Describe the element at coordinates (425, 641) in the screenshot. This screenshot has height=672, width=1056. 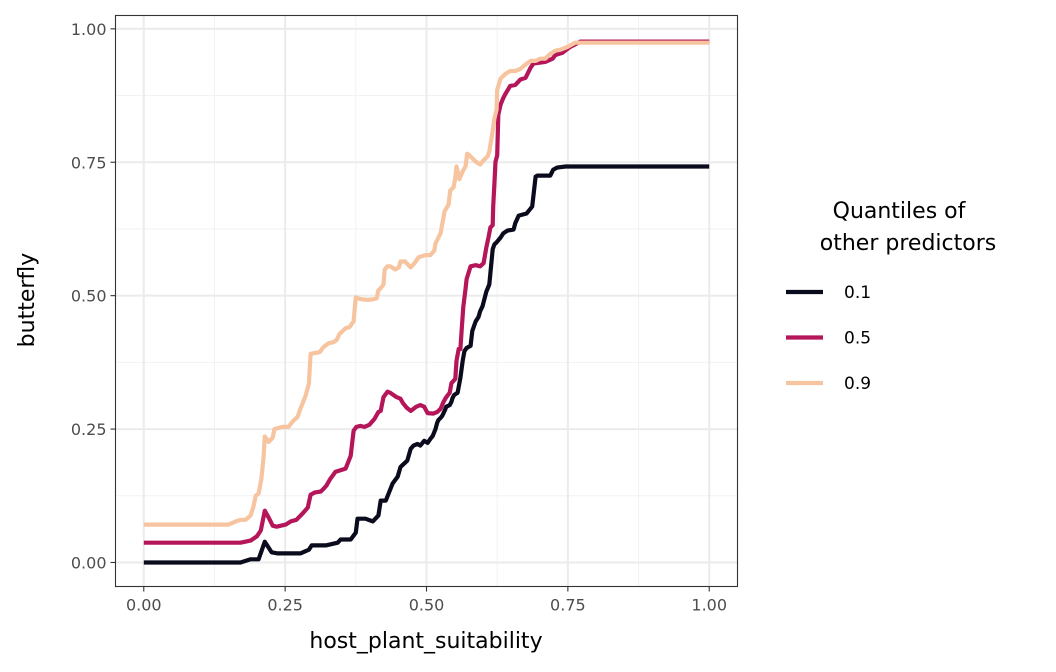
I see `x-axis-label: host_plant_suitability` at that location.